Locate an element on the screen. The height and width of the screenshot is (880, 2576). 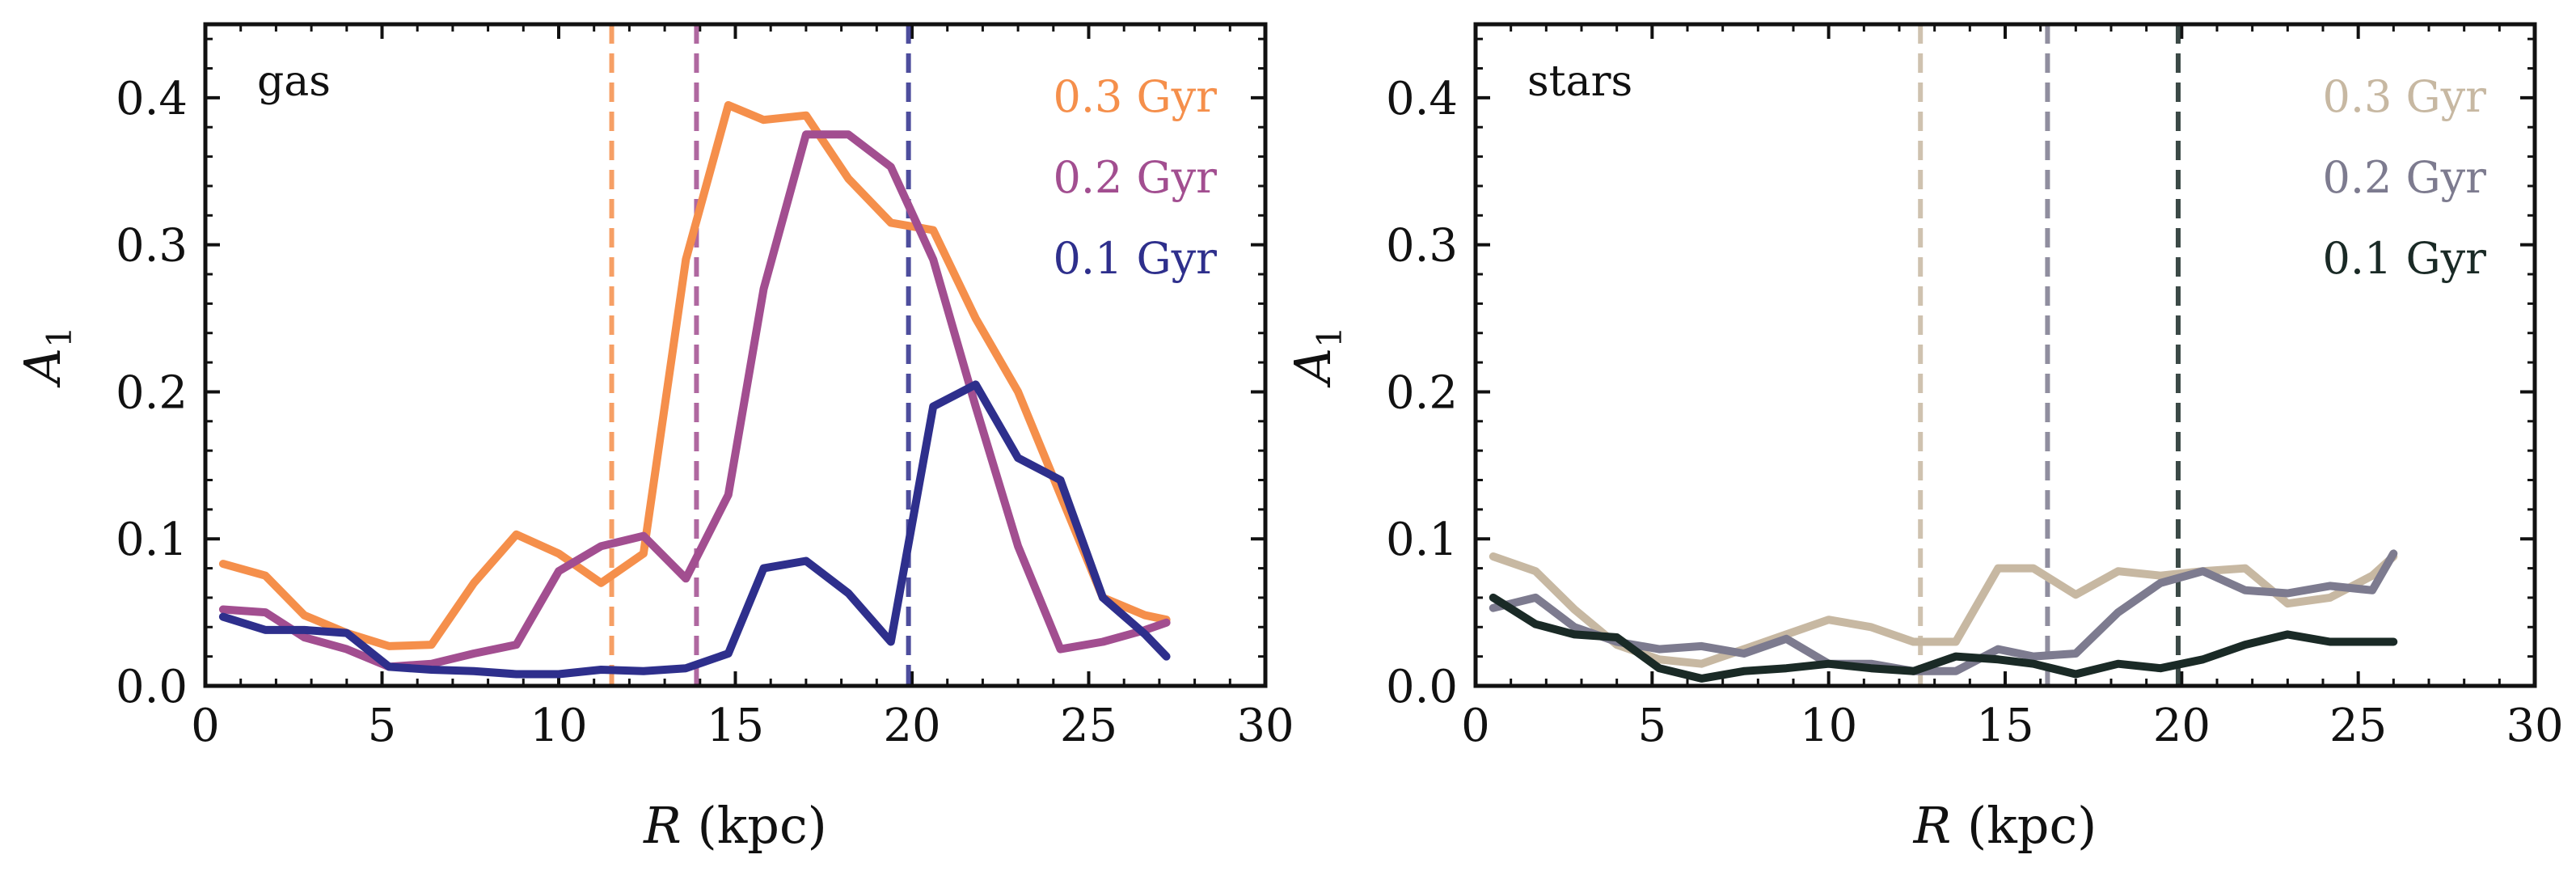
panel-label: gas is located at coordinates (294, 81).